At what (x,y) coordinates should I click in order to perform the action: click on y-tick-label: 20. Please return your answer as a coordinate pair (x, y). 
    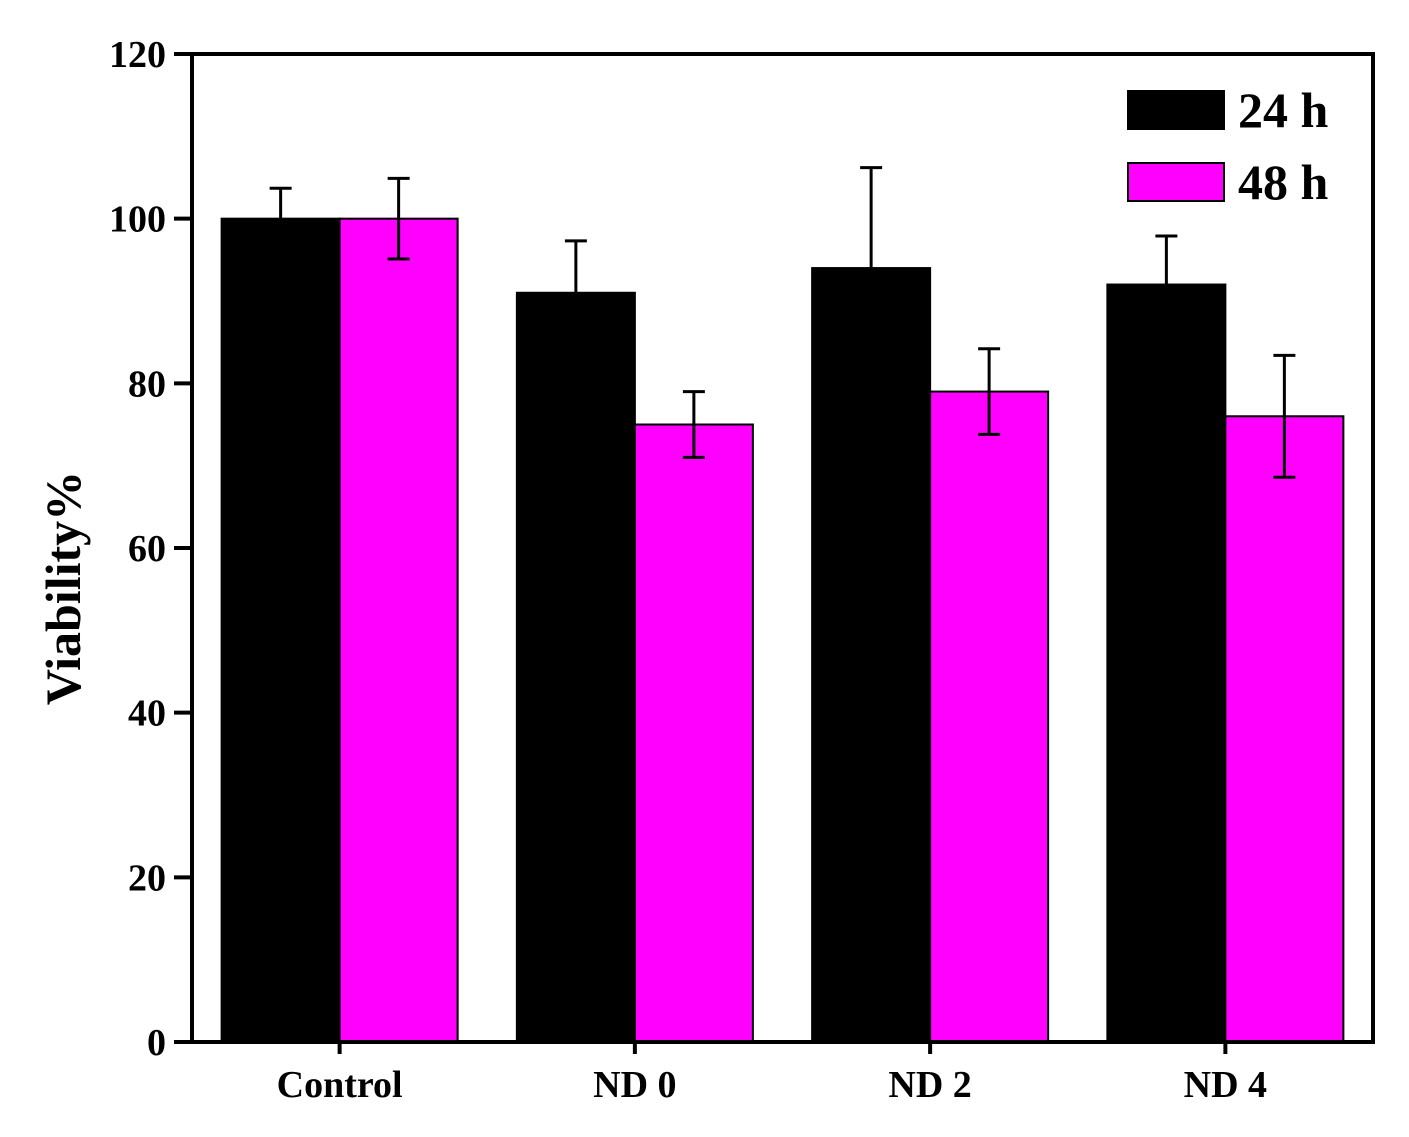
    Looking at the image, I should click on (147, 878).